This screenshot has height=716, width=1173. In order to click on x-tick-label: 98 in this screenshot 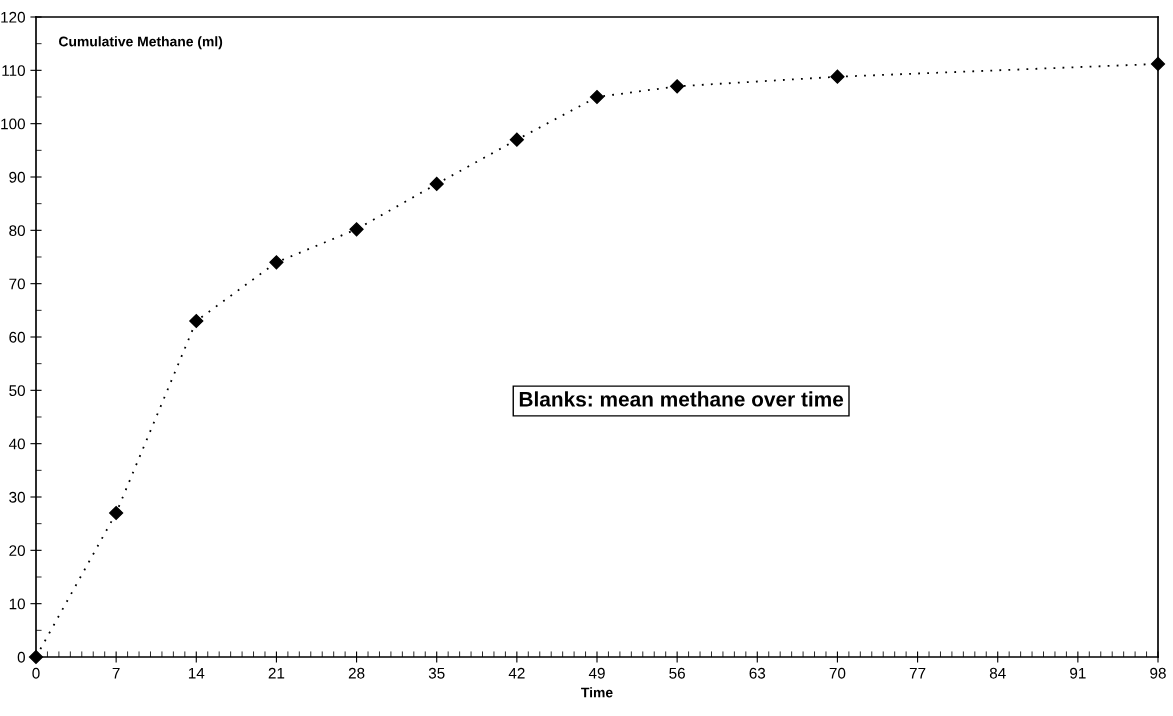, I will do `click(1158, 673)`.